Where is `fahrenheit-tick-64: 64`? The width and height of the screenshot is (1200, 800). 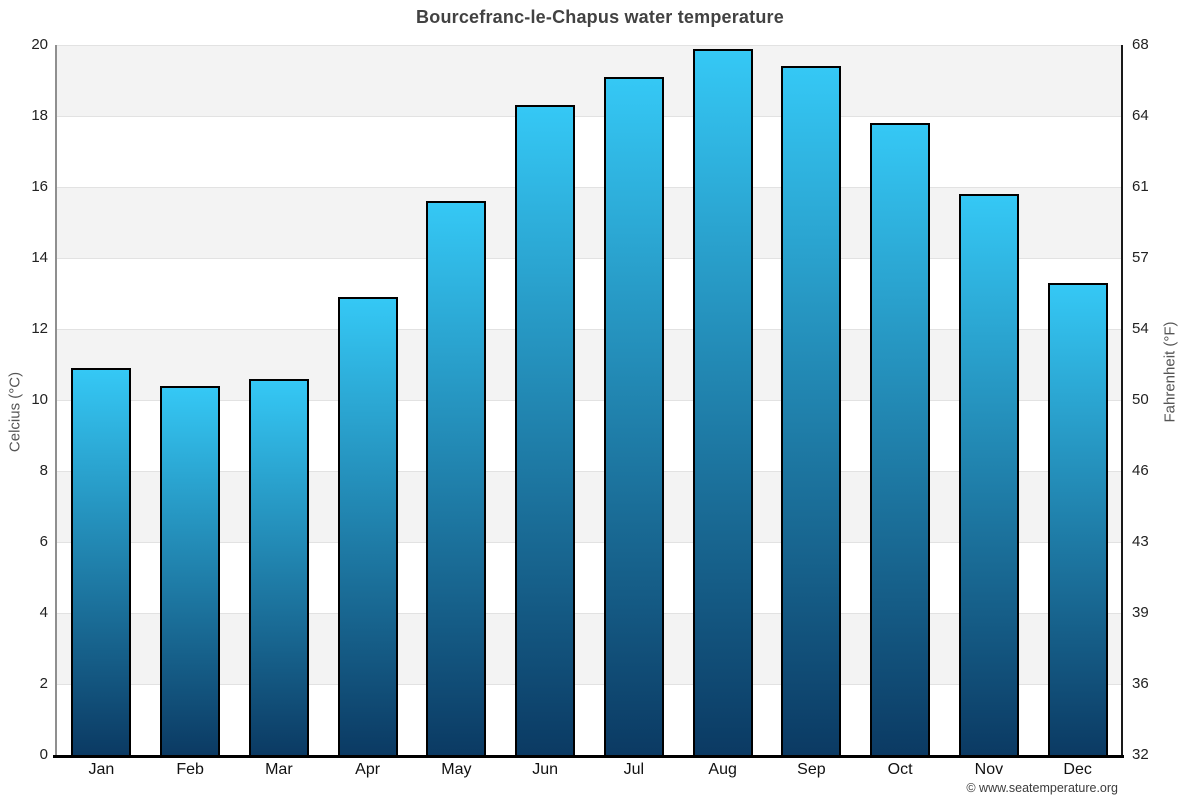
fahrenheit-tick-64: 64 is located at coordinates (1140, 115).